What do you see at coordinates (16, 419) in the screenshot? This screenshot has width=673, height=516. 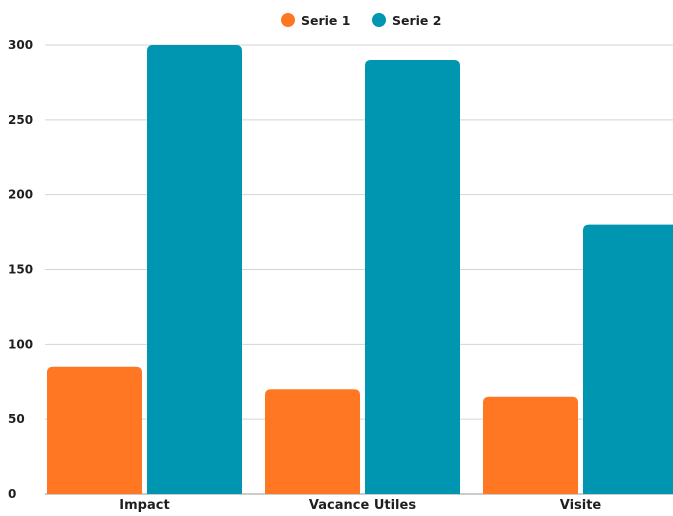 I see `y-tick-label: 50` at bounding box center [16, 419].